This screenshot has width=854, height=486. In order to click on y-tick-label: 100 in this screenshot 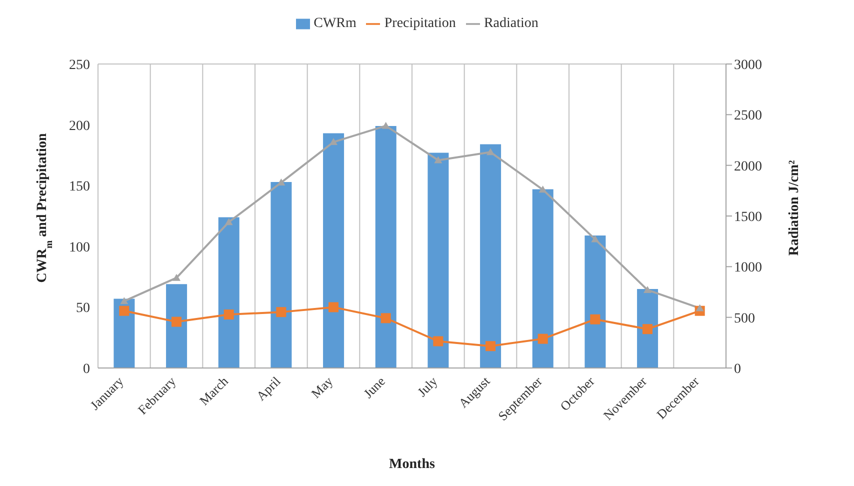, I will do `click(79, 248)`.